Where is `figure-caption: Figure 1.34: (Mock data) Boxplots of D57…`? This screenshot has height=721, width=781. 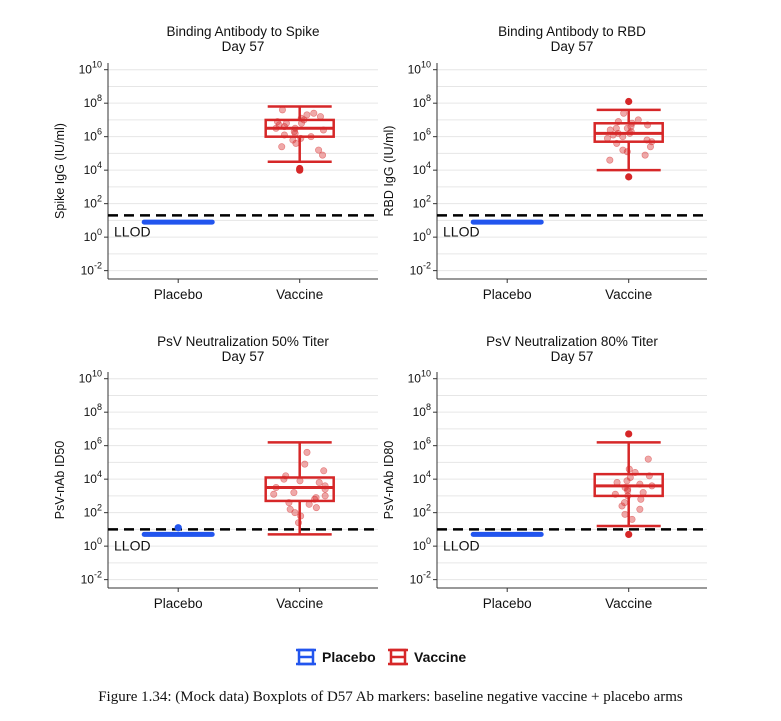 figure-caption: Figure 1.34: (Mock data) Boxplots of D57… is located at coordinates (390, 697).